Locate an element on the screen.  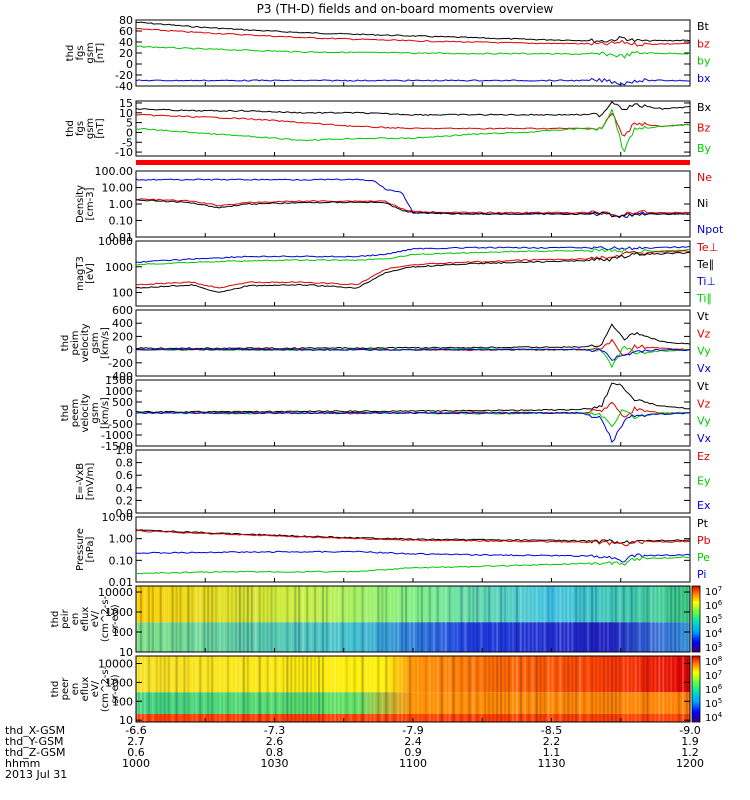
ion-spectrogram-lower is located at coordinates (413, 637).